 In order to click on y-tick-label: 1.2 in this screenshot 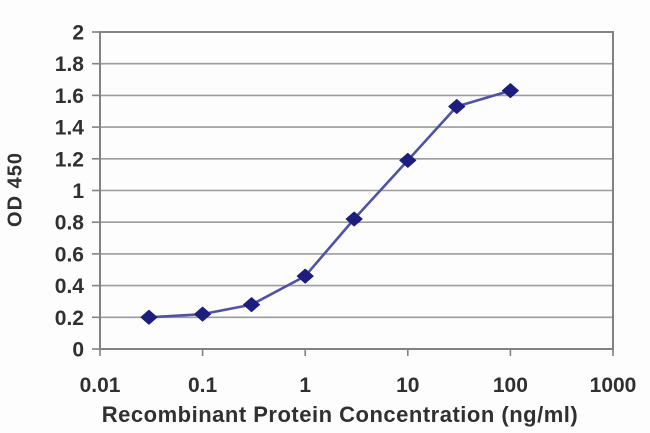, I will do `click(69, 159)`.